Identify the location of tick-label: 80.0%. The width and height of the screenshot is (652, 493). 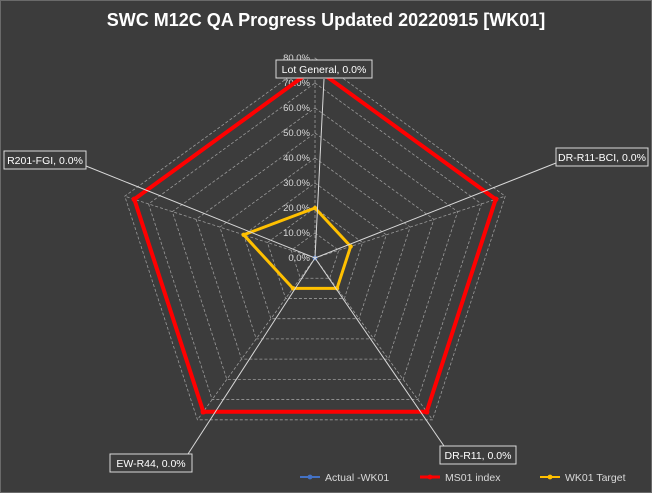
(296, 58).